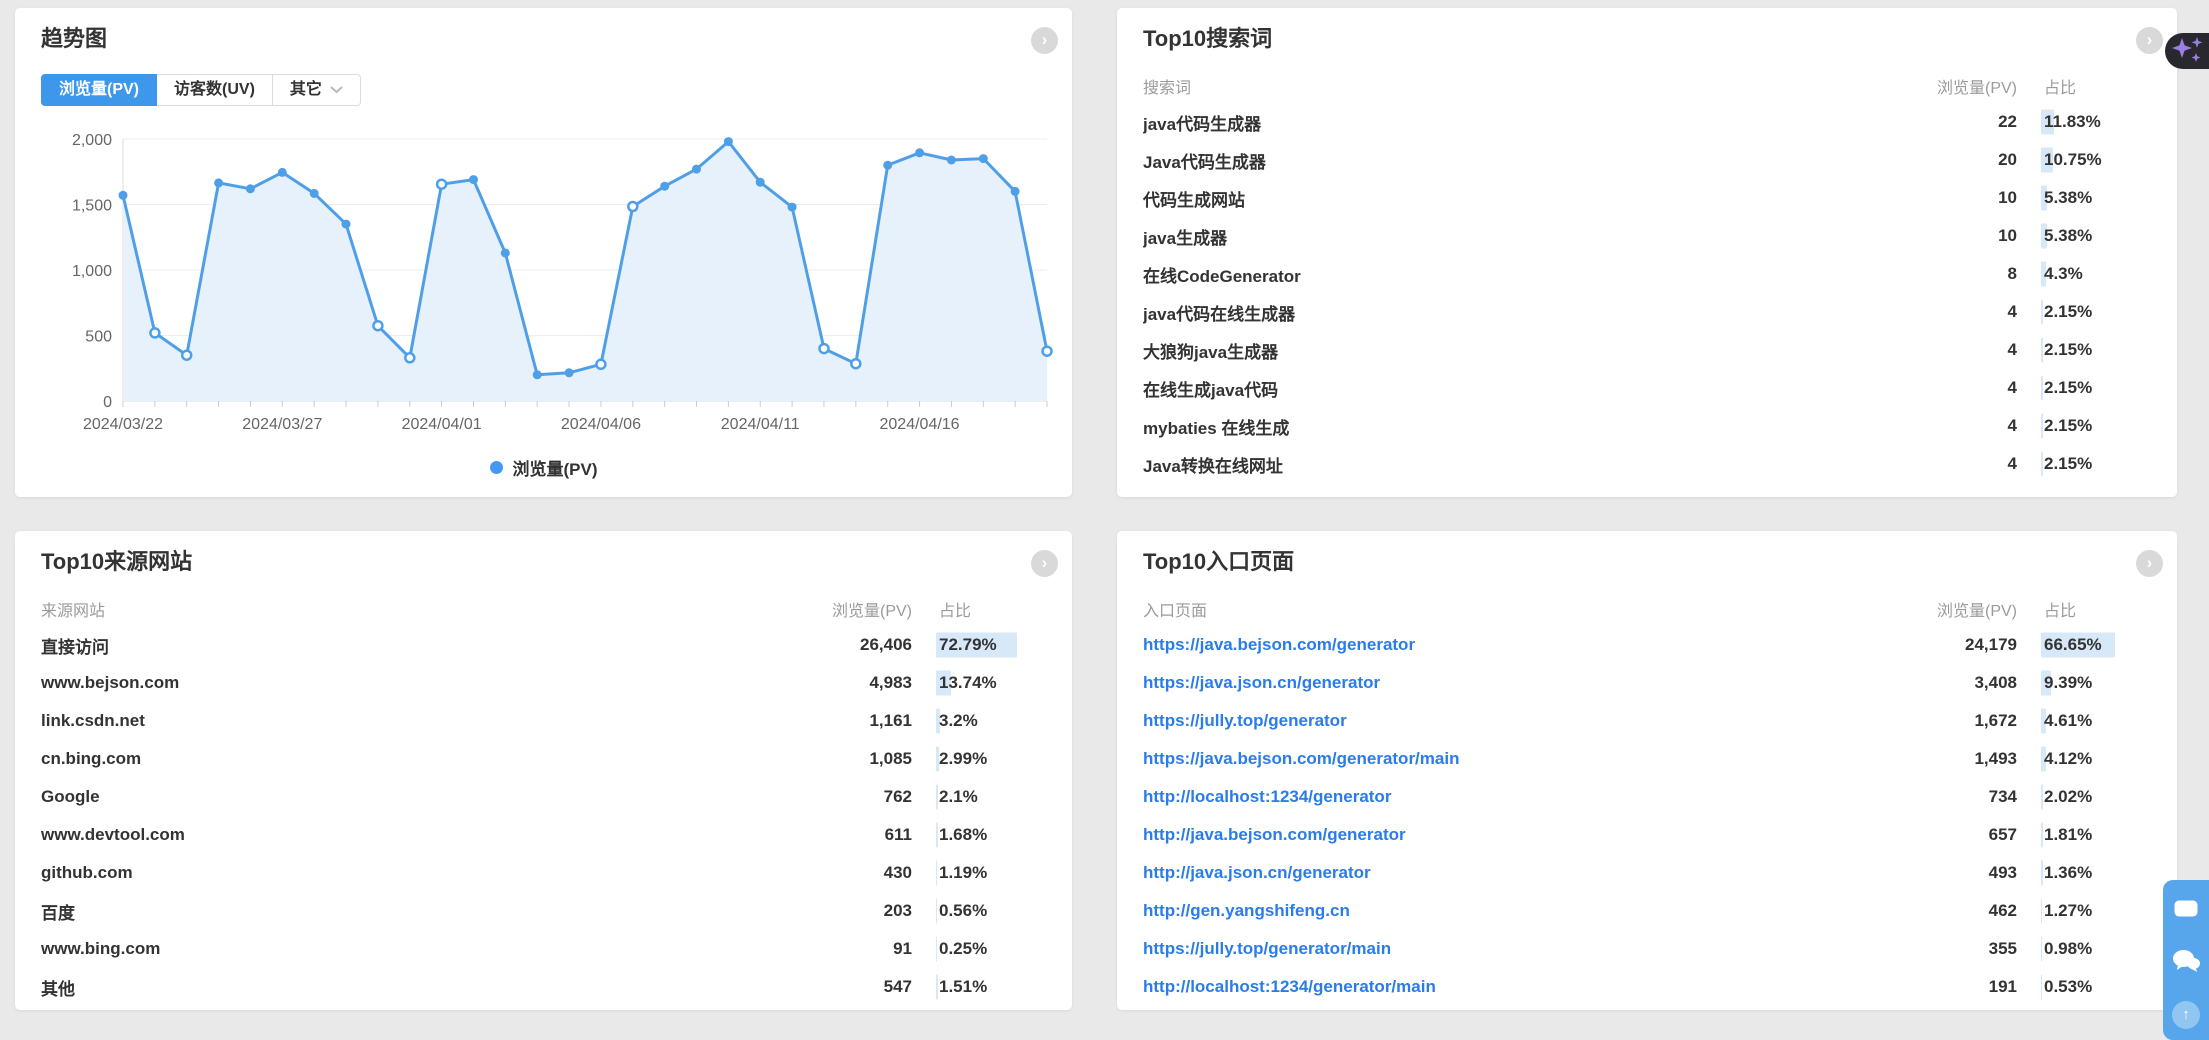 The width and height of the screenshot is (2209, 1040). I want to click on svg-text: 2024/04/01, so click(442, 424).